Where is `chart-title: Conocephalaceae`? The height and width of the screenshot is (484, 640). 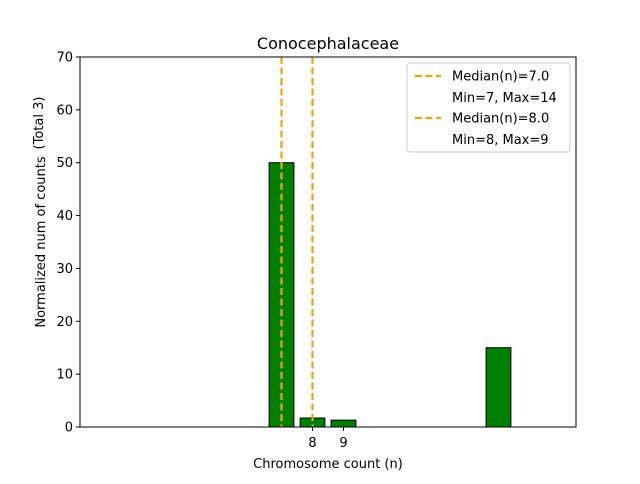
chart-title: Conocephalaceae is located at coordinates (328, 43).